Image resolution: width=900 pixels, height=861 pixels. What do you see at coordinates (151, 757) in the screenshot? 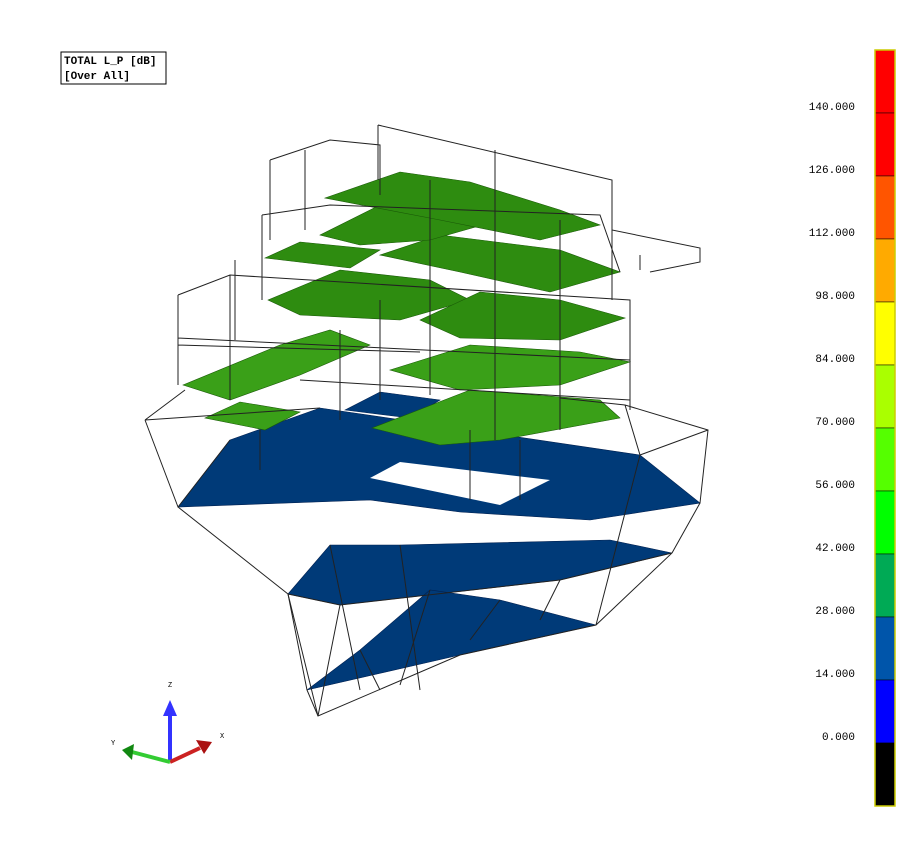
I see `y-axis` at bounding box center [151, 757].